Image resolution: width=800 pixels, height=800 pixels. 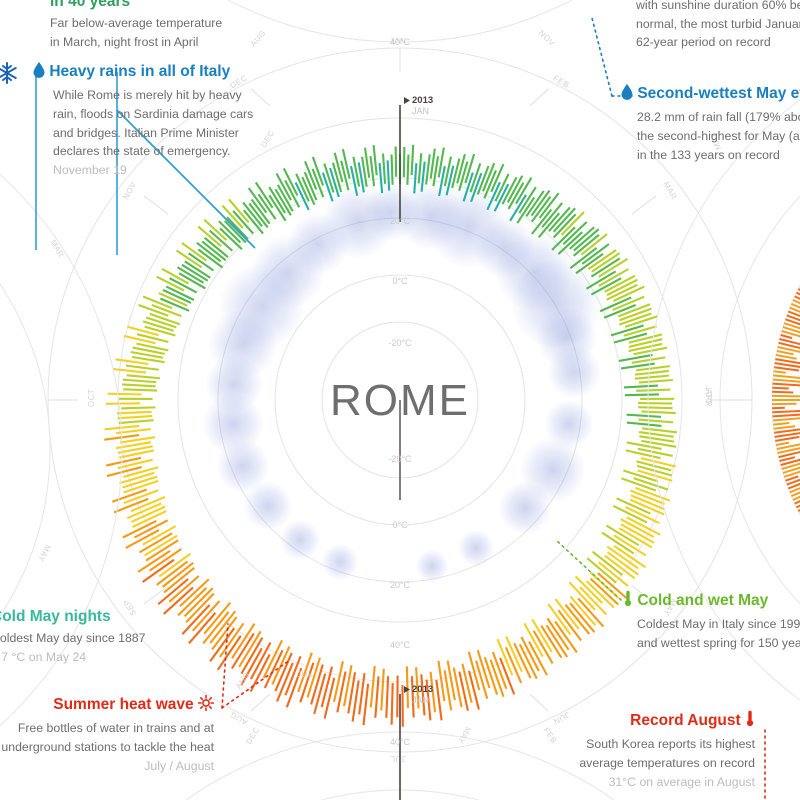 I want to click on annotation-cold-may-nights-title: Cold May nights, so click(x=55, y=616).